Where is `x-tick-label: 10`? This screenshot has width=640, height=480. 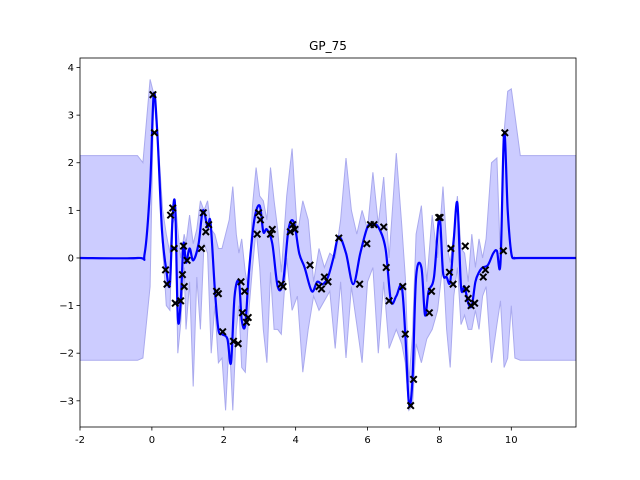
x-tick-label: 10 is located at coordinates (511, 440).